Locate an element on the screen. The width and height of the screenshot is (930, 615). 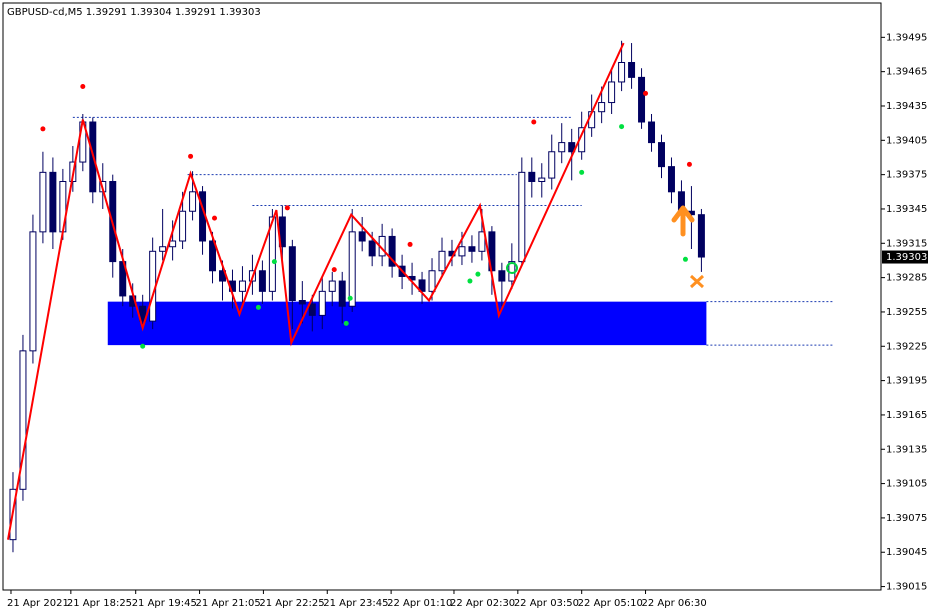
y-tick-label: 1.39165 is located at coordinates (906, 415).